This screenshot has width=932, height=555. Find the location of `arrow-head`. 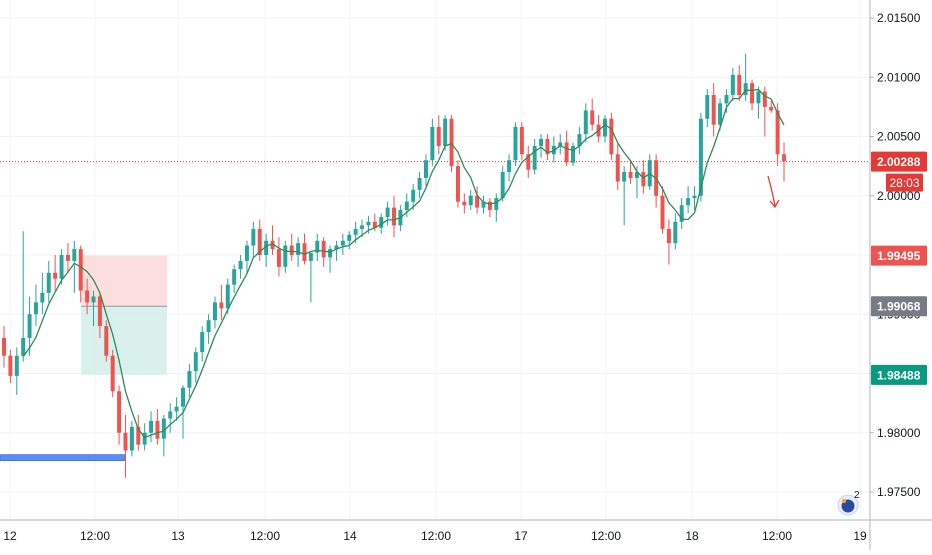

arrow-head is located at coordinates (774, 204).